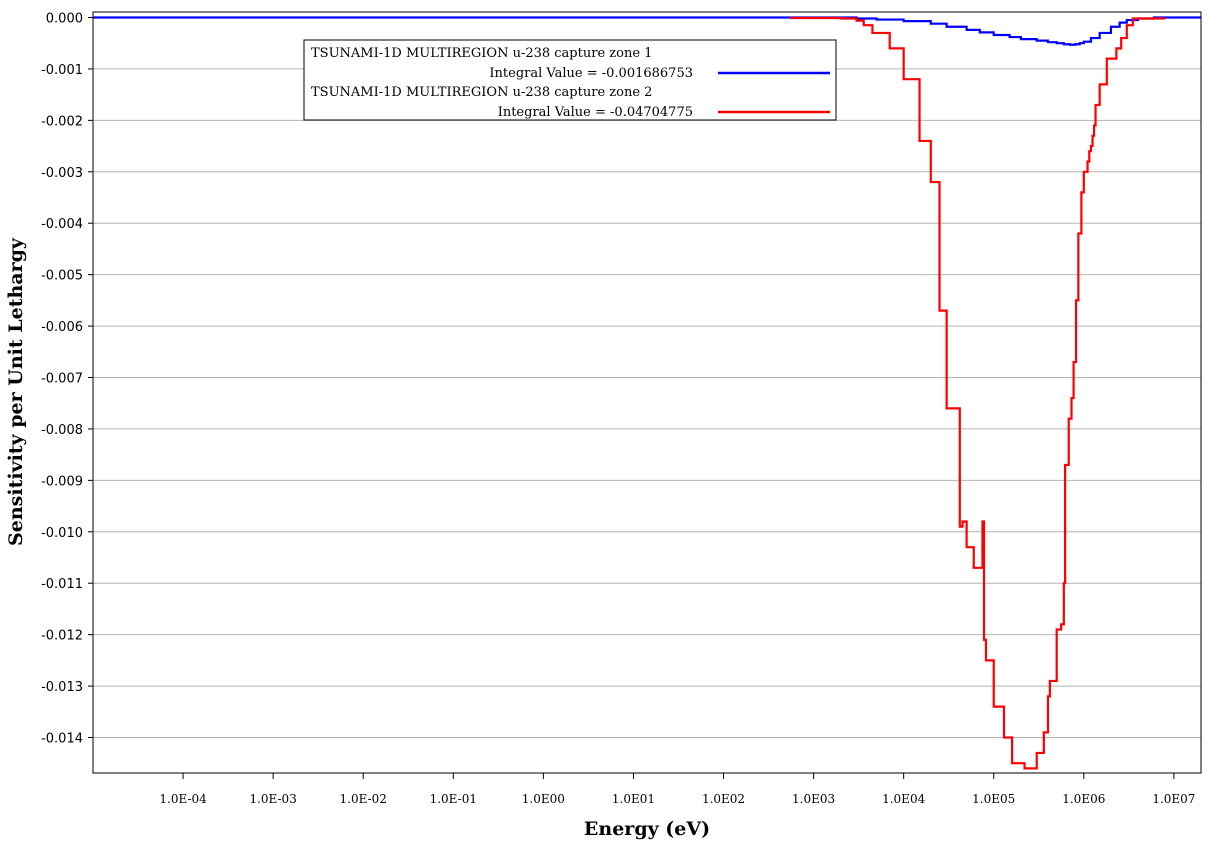 The width and height of the screenshot is (1225, 852). I want to click on y-tick-label: -0.002, so click(62, 121).